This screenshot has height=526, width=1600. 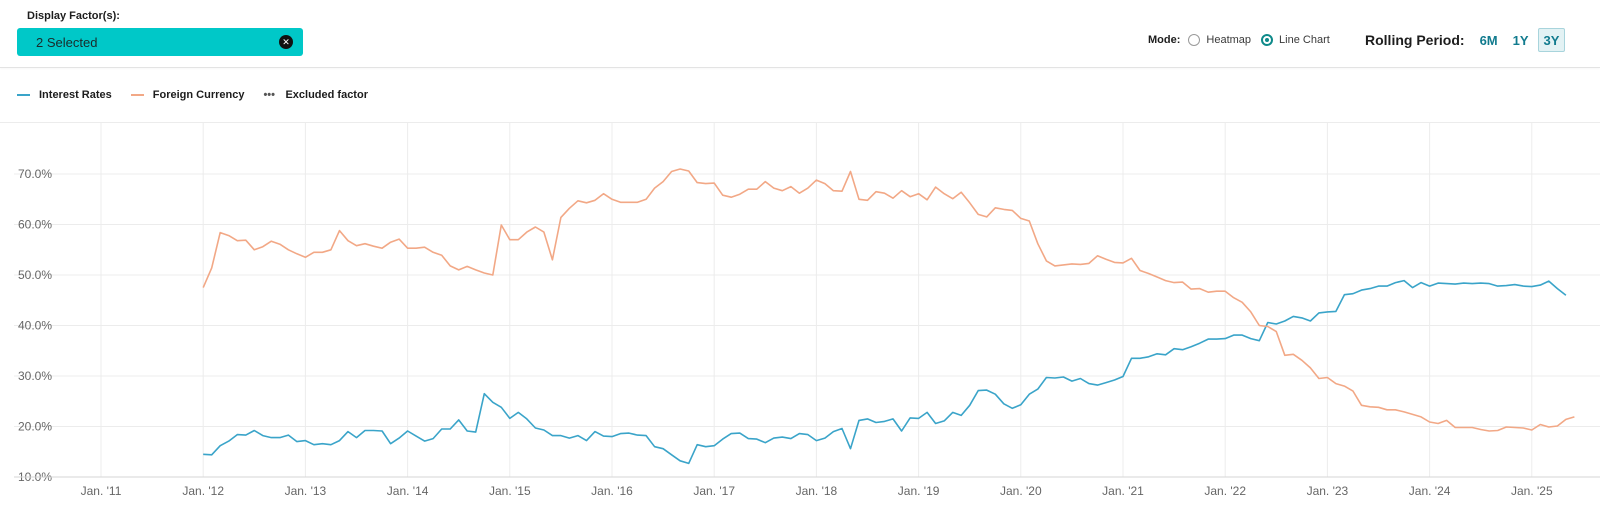 I want to click on x-tick-label: Jan. '25, so click(x=1532, y=491).